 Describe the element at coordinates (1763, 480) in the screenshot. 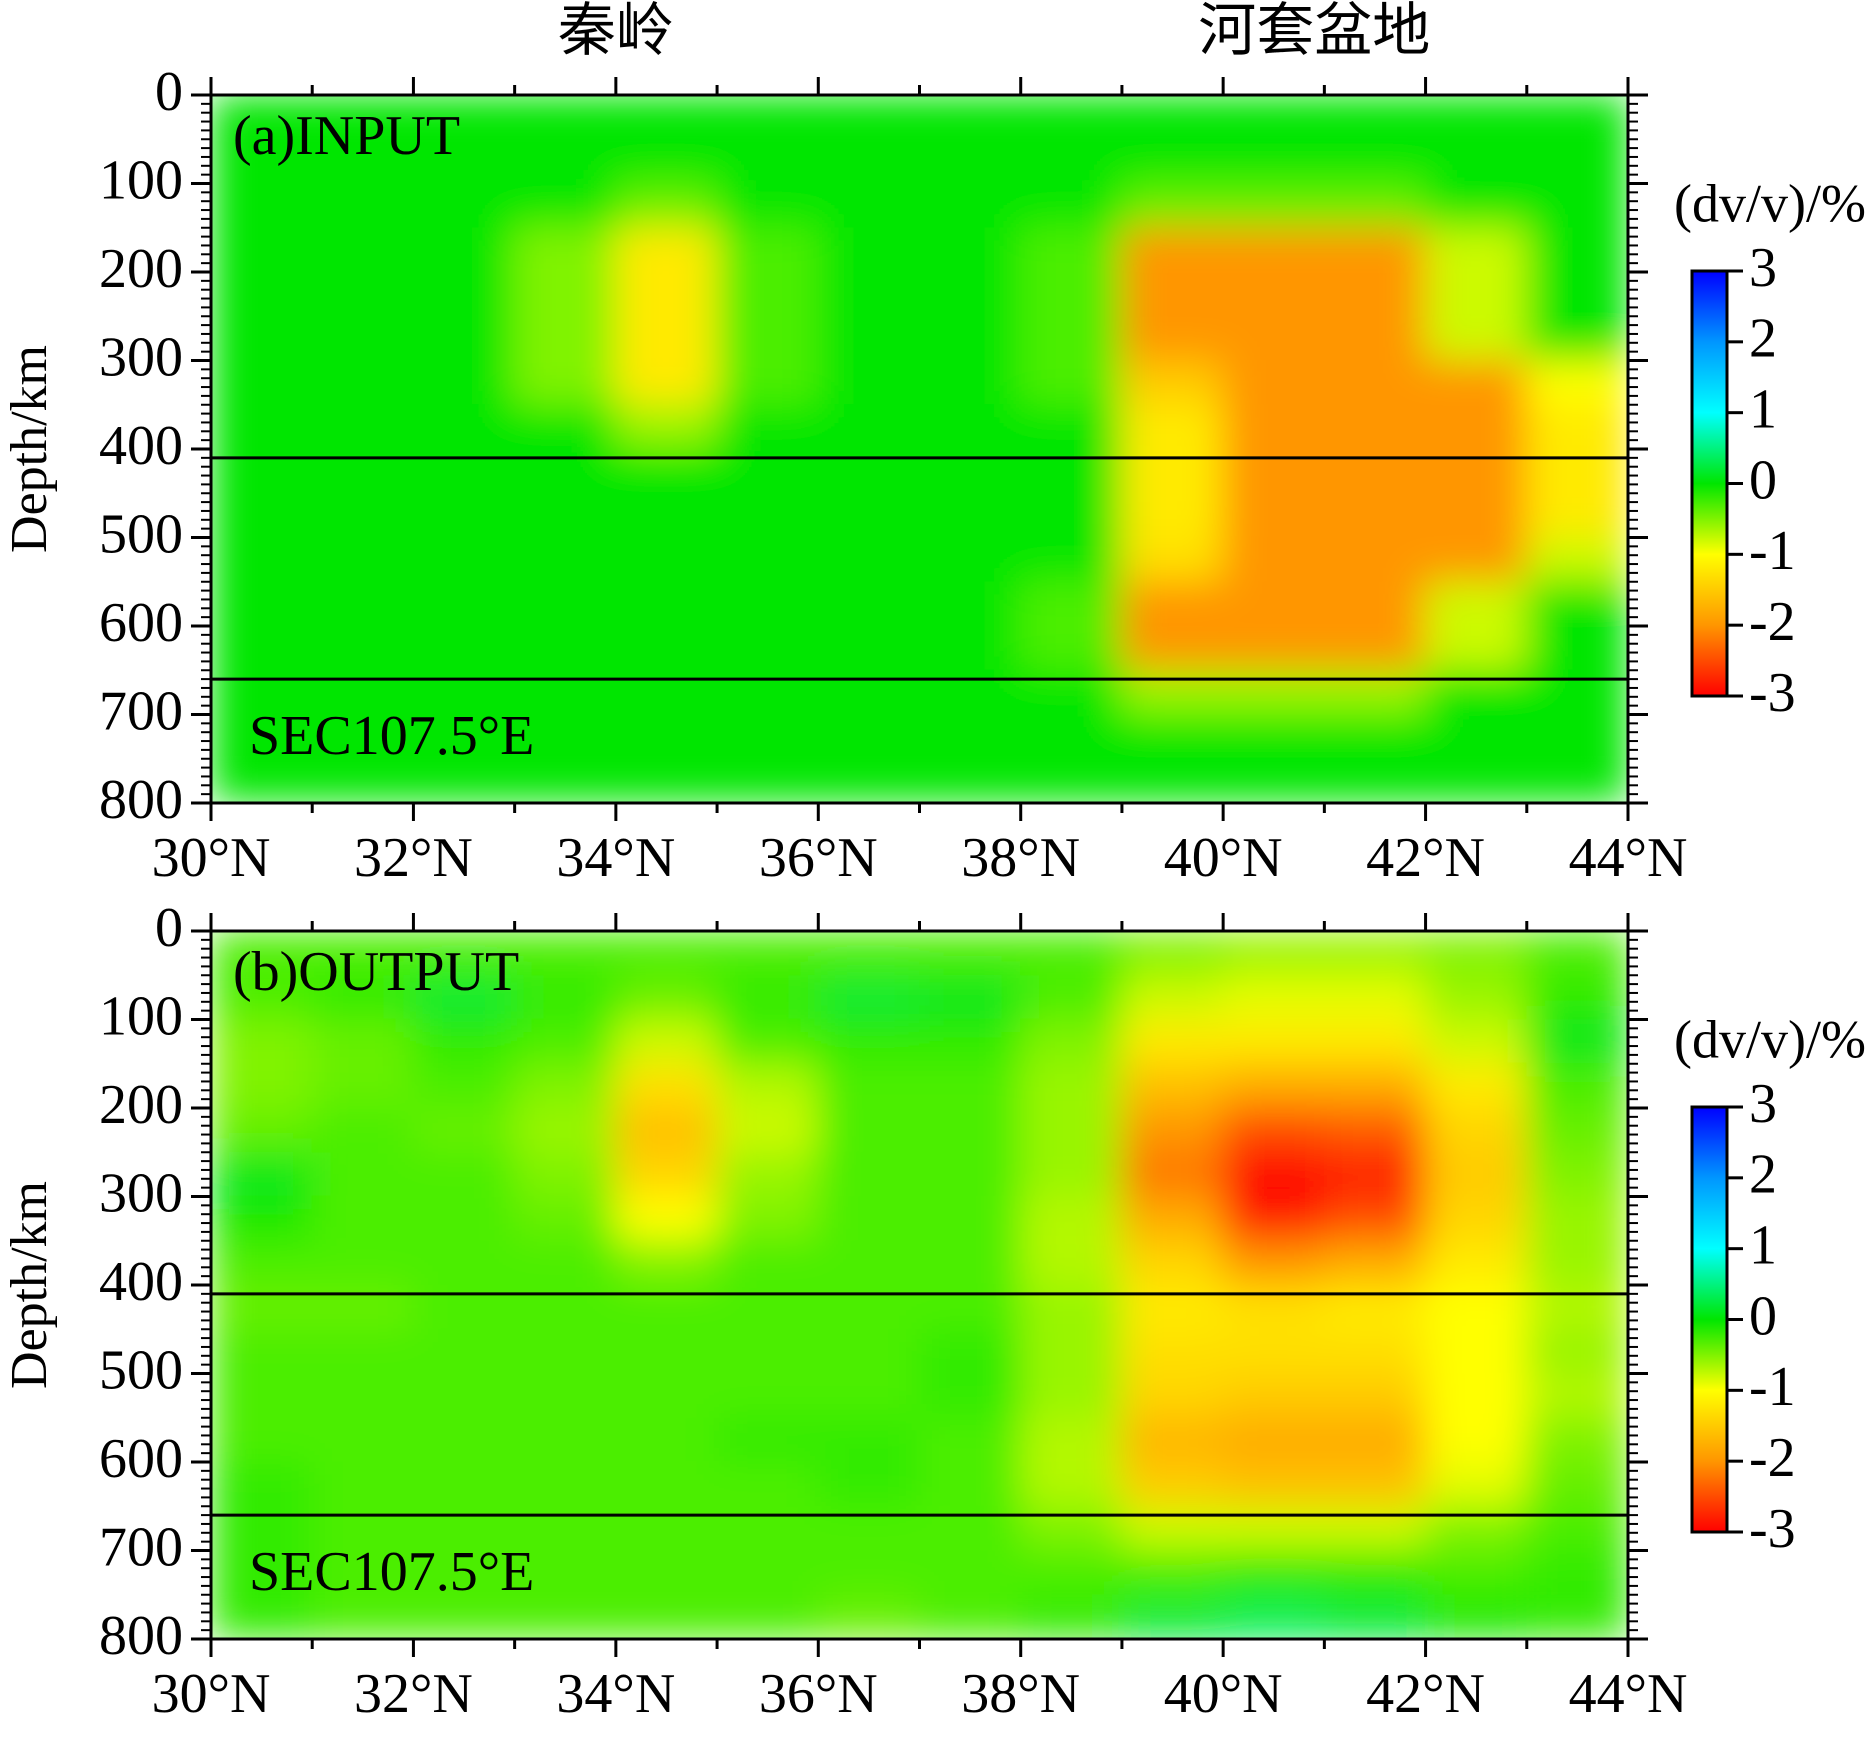

I see `colorbar-tick-label: 0` at that location.